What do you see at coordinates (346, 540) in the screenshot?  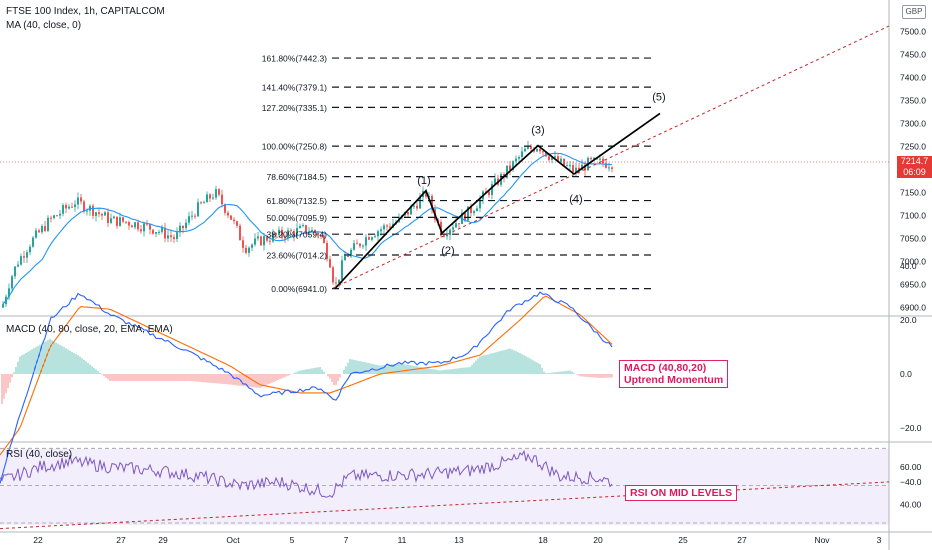 I see `time-axis-tick: 7` at bounding box center [346, 540].